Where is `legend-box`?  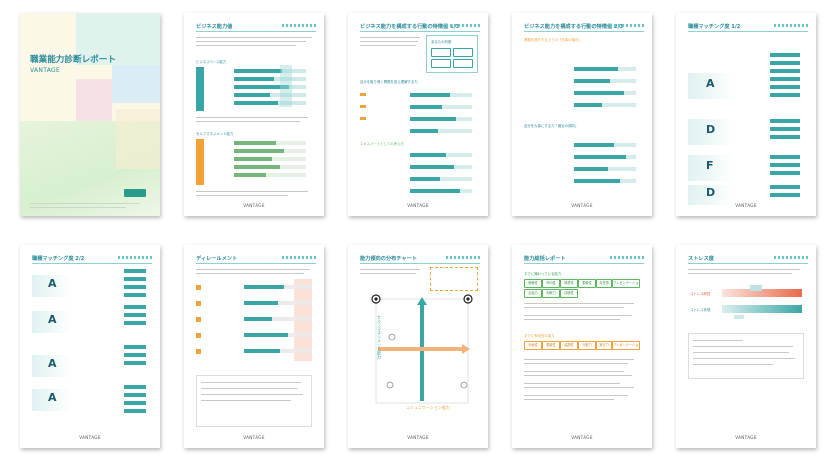
legend-box is located at coordinates (454, 279).